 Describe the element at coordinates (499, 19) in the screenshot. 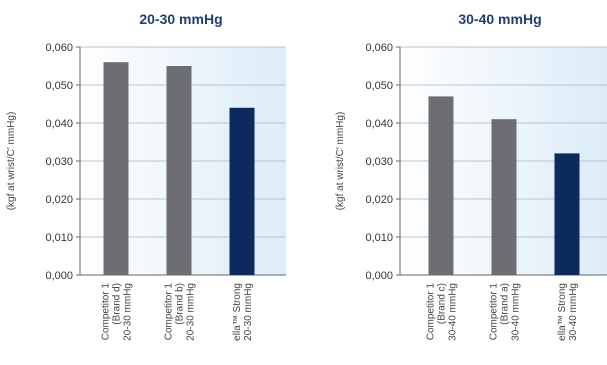

I see `chart-title: 30-40 mmHg` at that location.